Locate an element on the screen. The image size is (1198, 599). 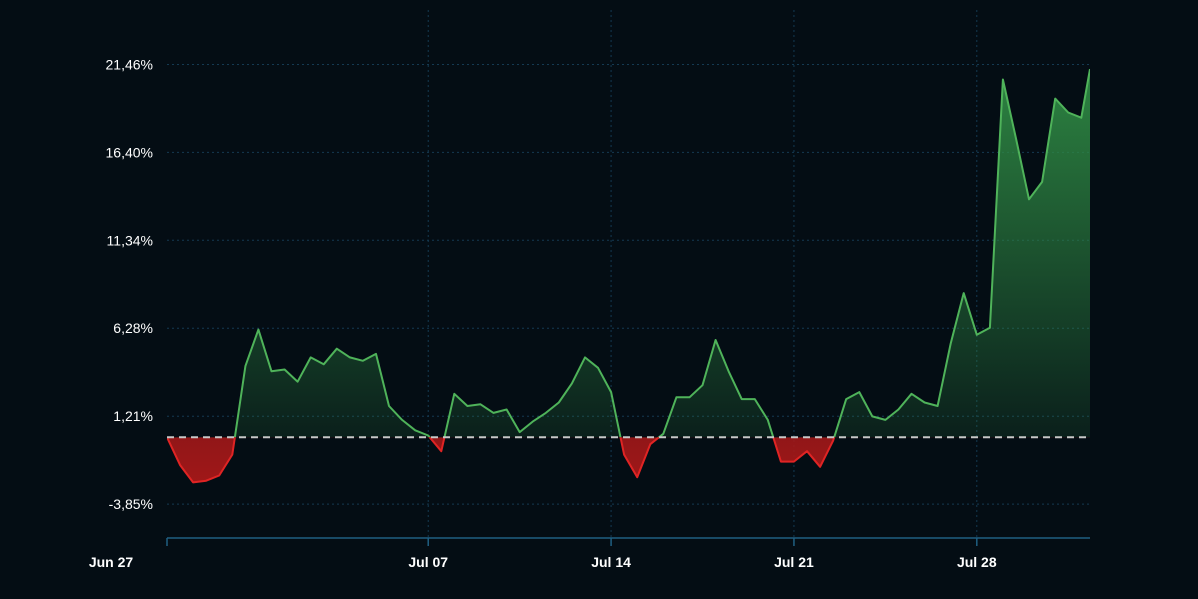
x-tick-label: Jul 14 is located at coordinates (611, 562).